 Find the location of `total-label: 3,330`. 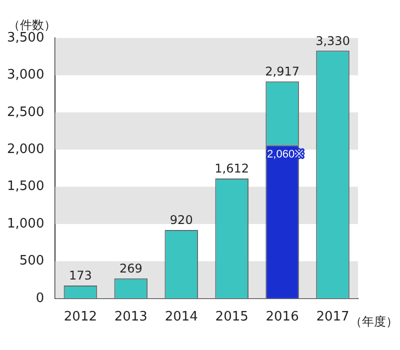

total-label: 3,330 is located at coordinates (333, 41).